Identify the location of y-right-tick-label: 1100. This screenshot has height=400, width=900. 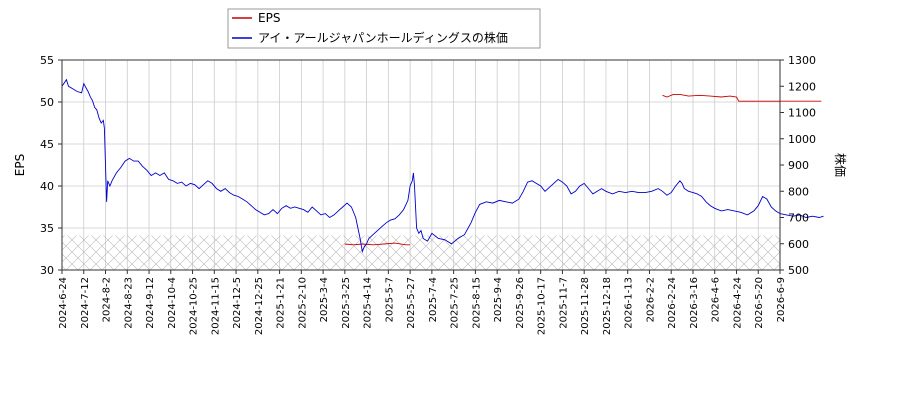
(802, 113).